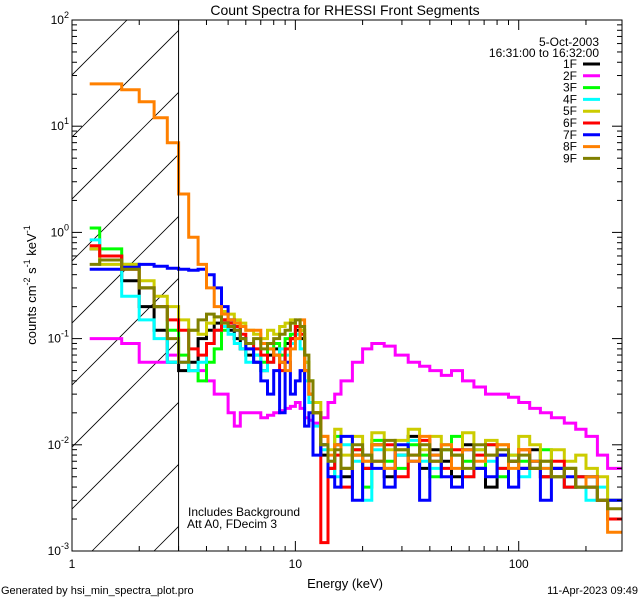  Describe the element at coordinates (65, 546) in the screenshot. I see `y-tick-exponent: -3` at that location.